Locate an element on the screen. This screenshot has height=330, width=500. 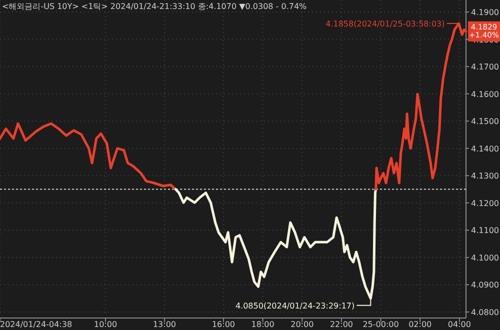
x-tick-label: 04:00 is located at coordinates (459, 324).